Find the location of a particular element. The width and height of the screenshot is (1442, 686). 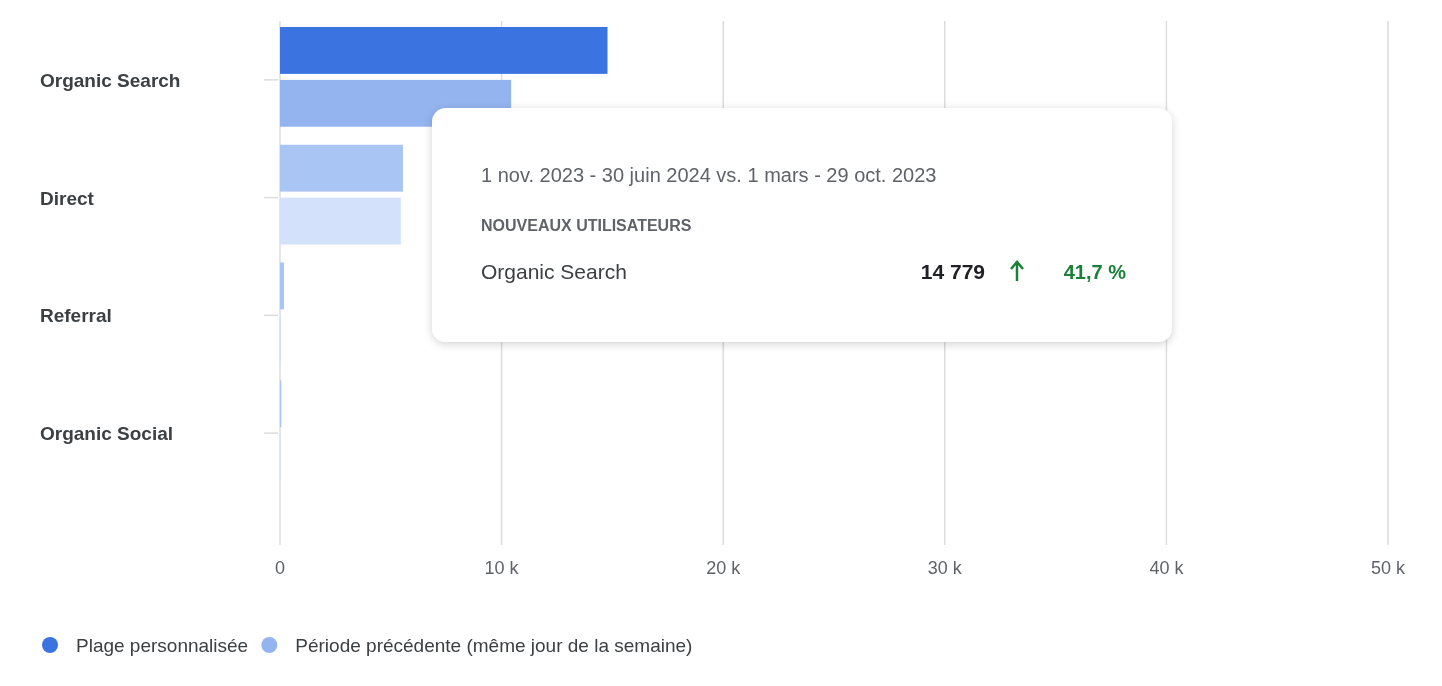

y-tick-label: Organic Search is located at coordinates (110, 80).